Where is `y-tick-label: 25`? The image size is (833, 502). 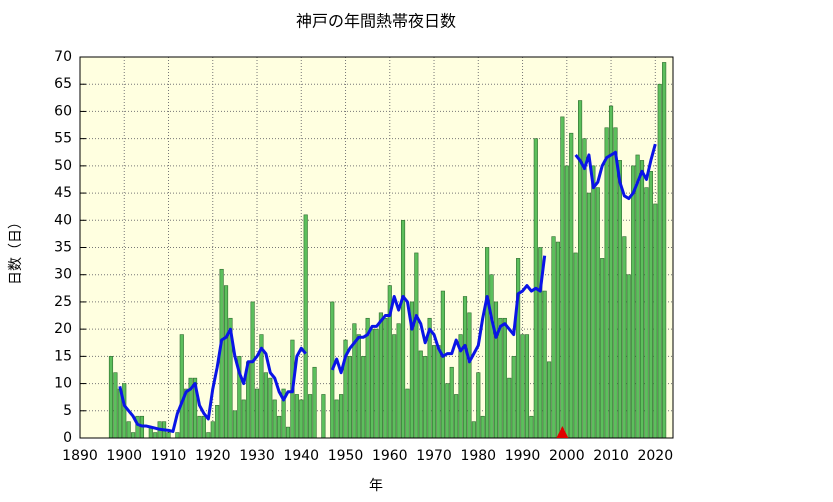
y-tick-label: 25 is located at coordinates (63, 302).